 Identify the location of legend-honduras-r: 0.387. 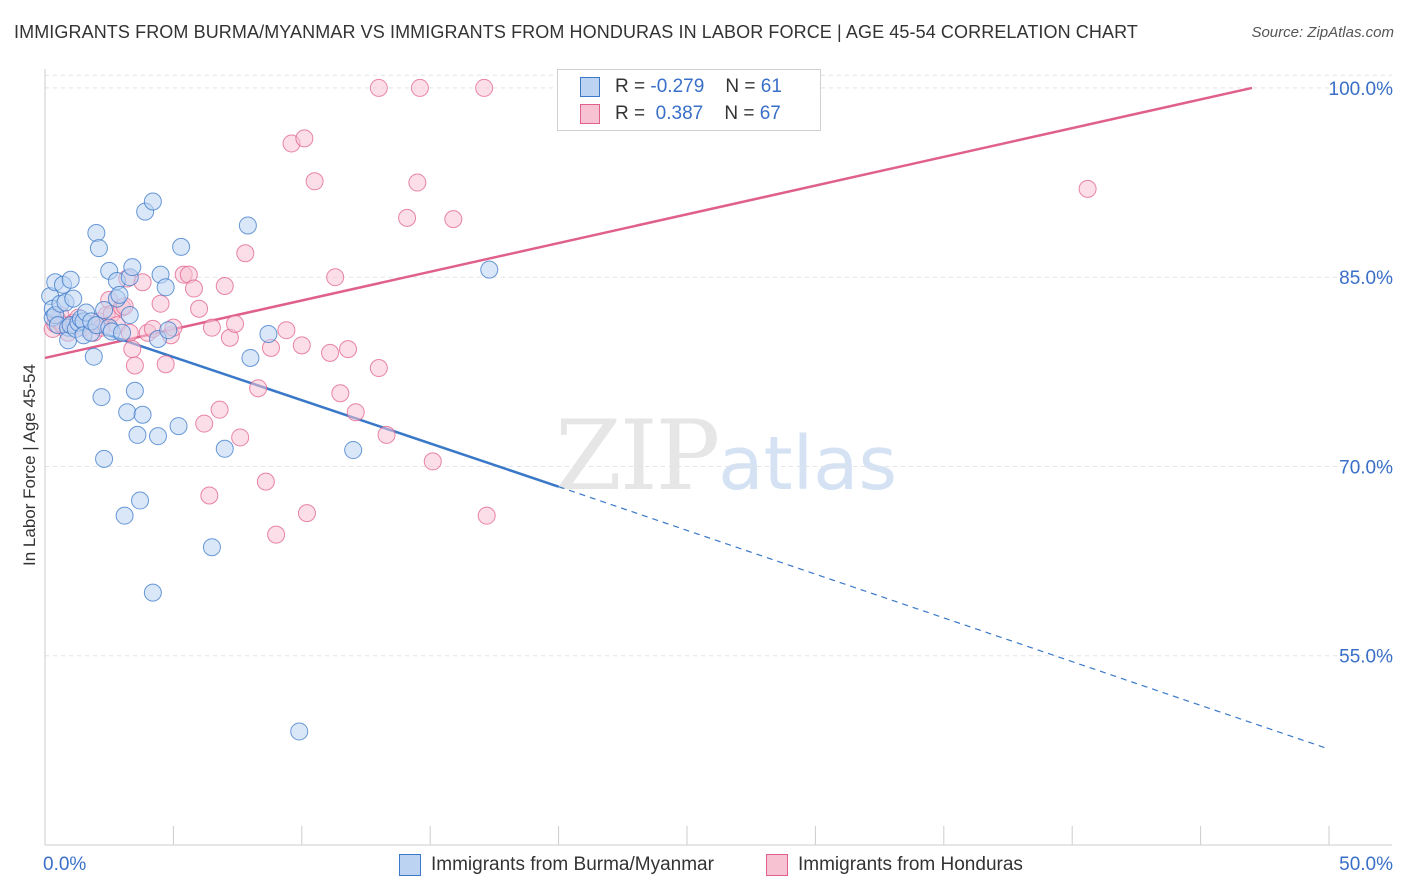
(679, 113).